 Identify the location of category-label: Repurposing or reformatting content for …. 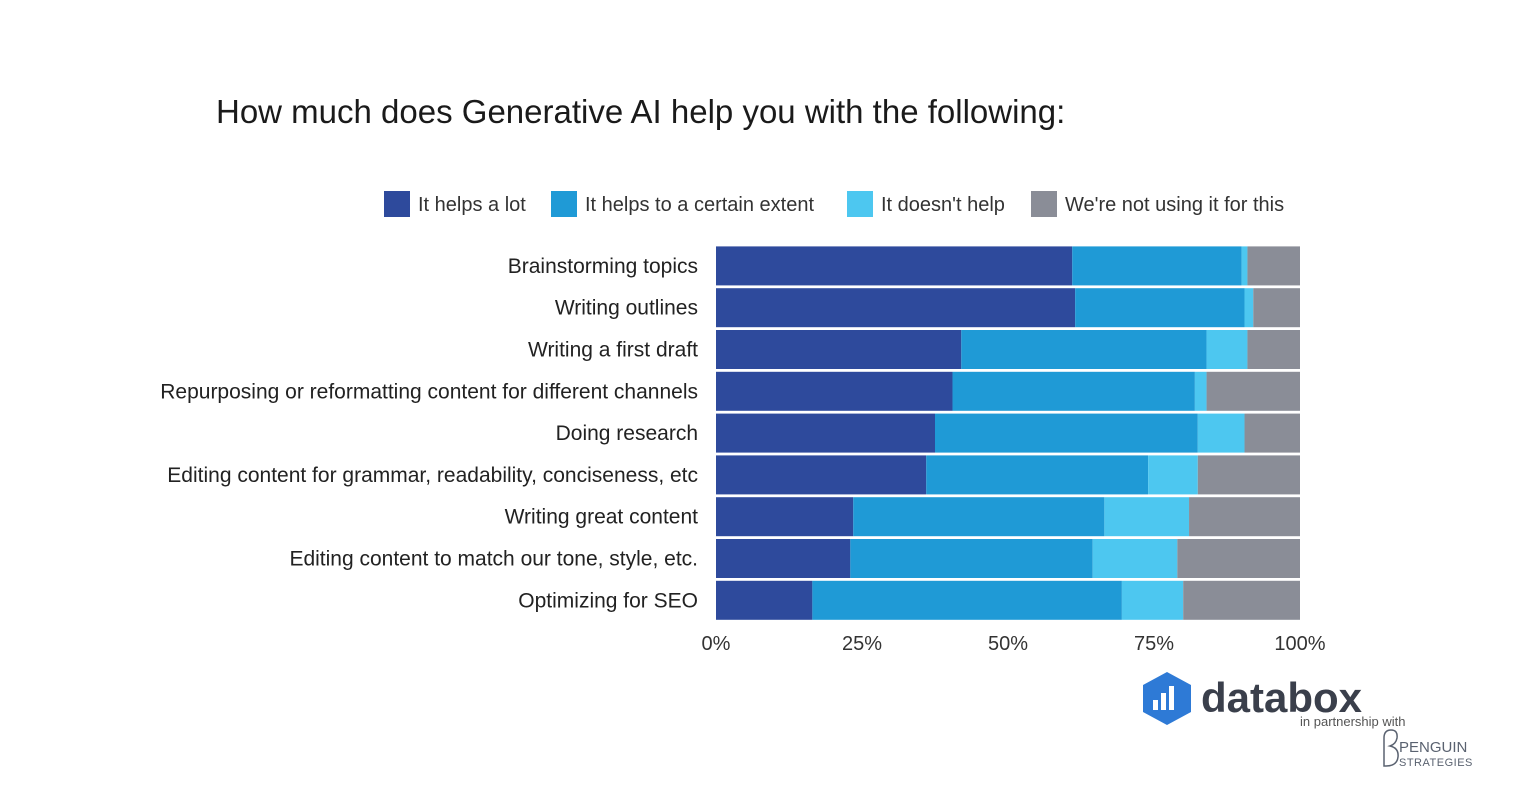
(429, 391).